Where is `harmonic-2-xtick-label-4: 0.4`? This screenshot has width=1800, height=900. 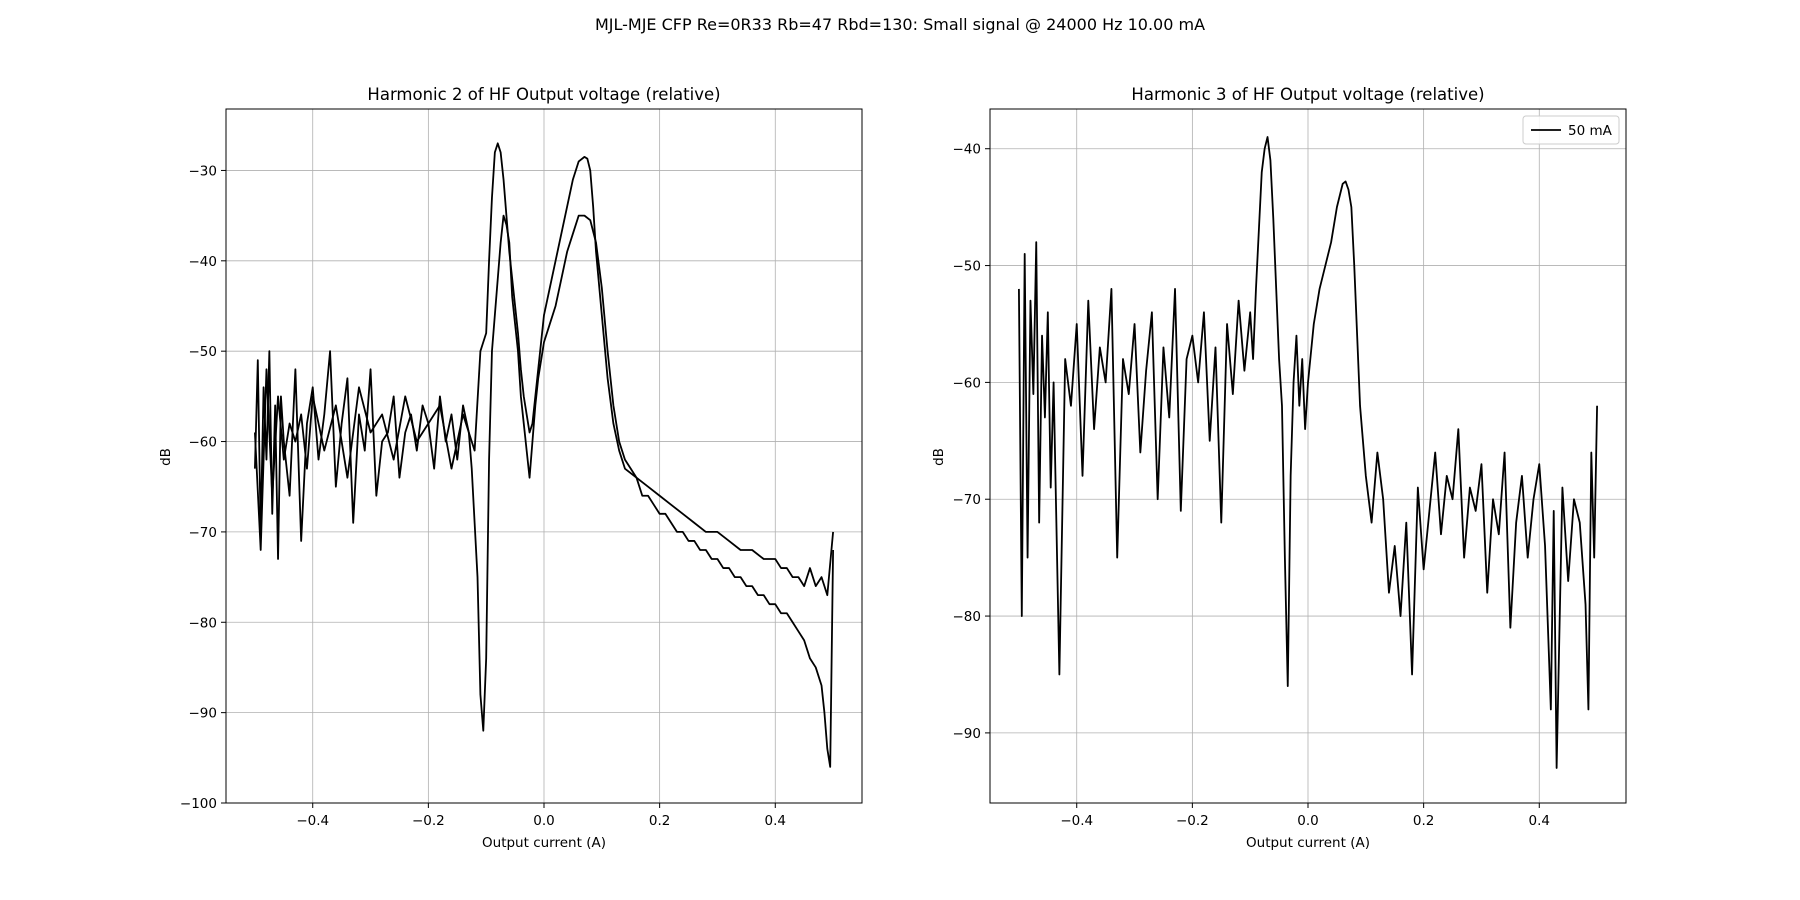 harmonic-2-xtick-label-4: 0.4 is located at coordinates (775, 821).